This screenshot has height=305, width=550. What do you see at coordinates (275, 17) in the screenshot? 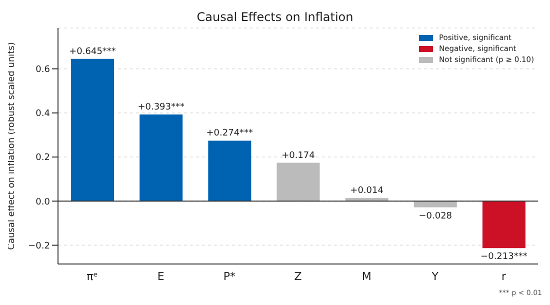
I see `chart-title: Causal Effects on Inflation` at bounding box center [275, 17].